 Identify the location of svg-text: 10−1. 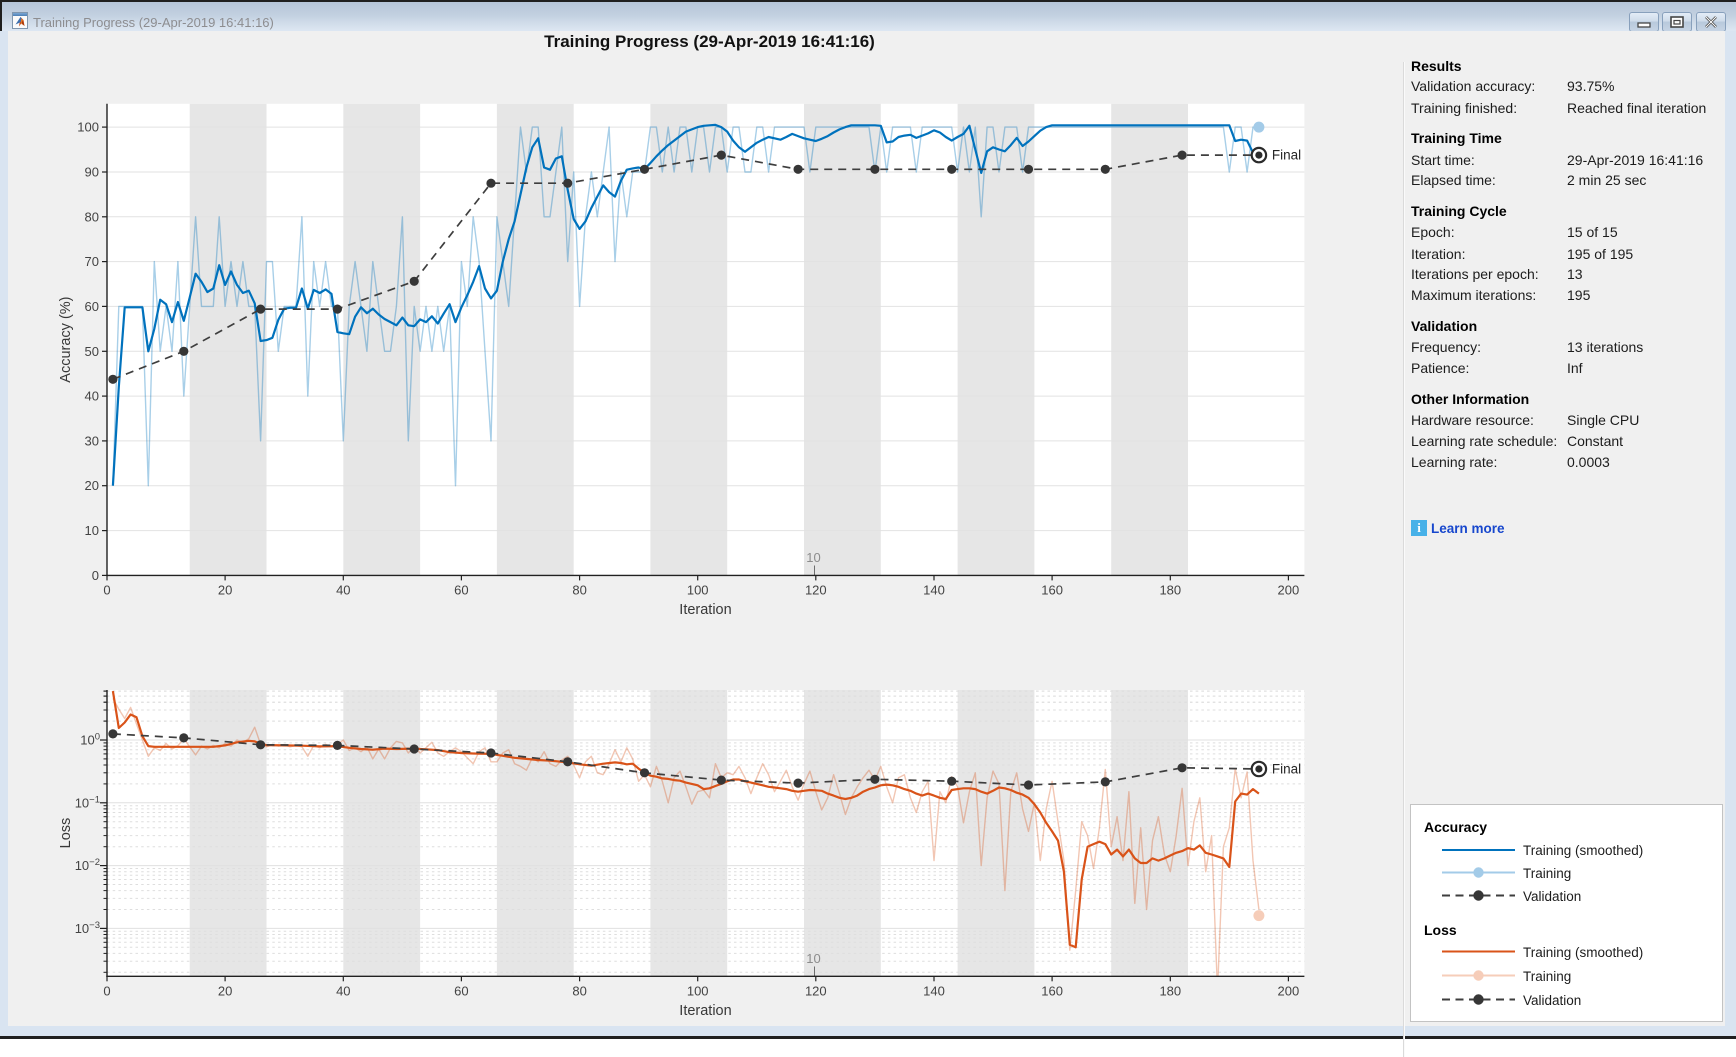
(87, 802).